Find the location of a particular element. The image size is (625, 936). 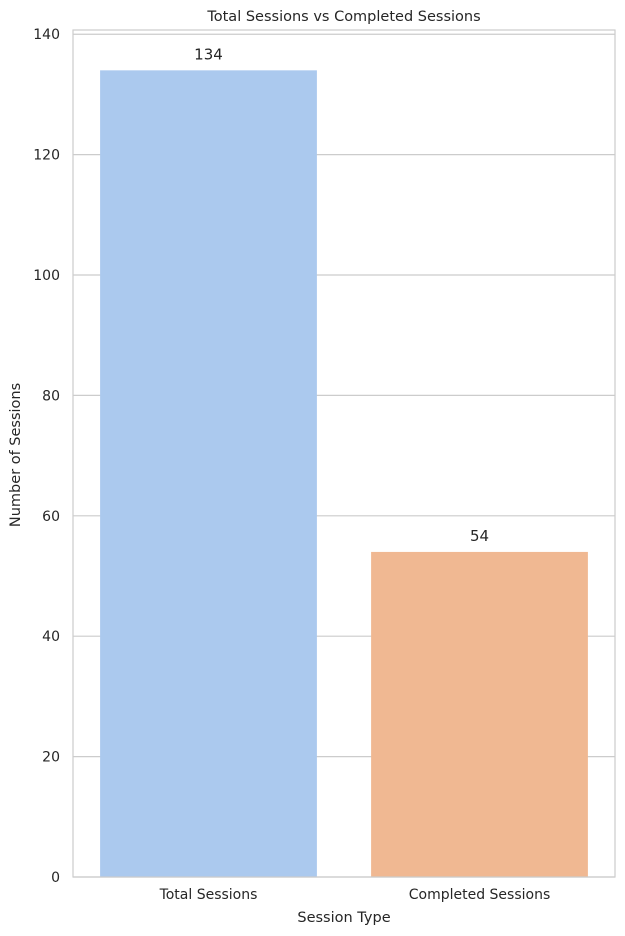

x-tick-label: Total Sessions is located at coordinates (208, 895).